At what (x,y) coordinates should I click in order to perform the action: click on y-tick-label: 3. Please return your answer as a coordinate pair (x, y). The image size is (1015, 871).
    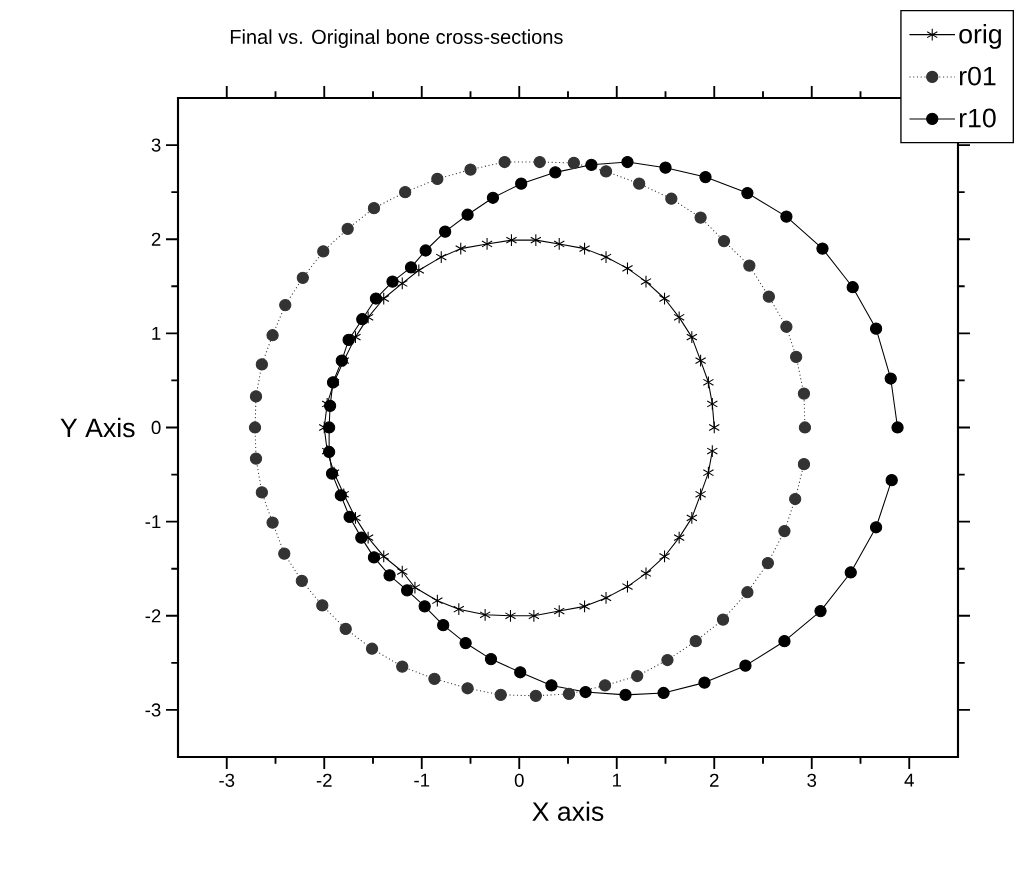
    Looking at the image, I should click on (156, 145).